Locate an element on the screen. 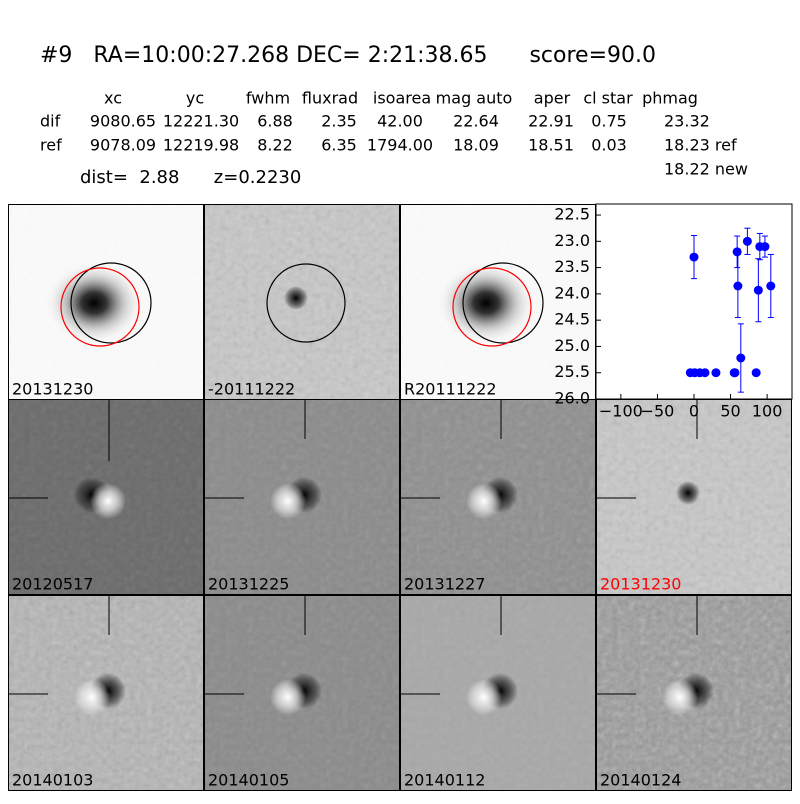 This screenshot has width=800, height=804. image-panel: -20111222 is located at coordinates (302, 302).